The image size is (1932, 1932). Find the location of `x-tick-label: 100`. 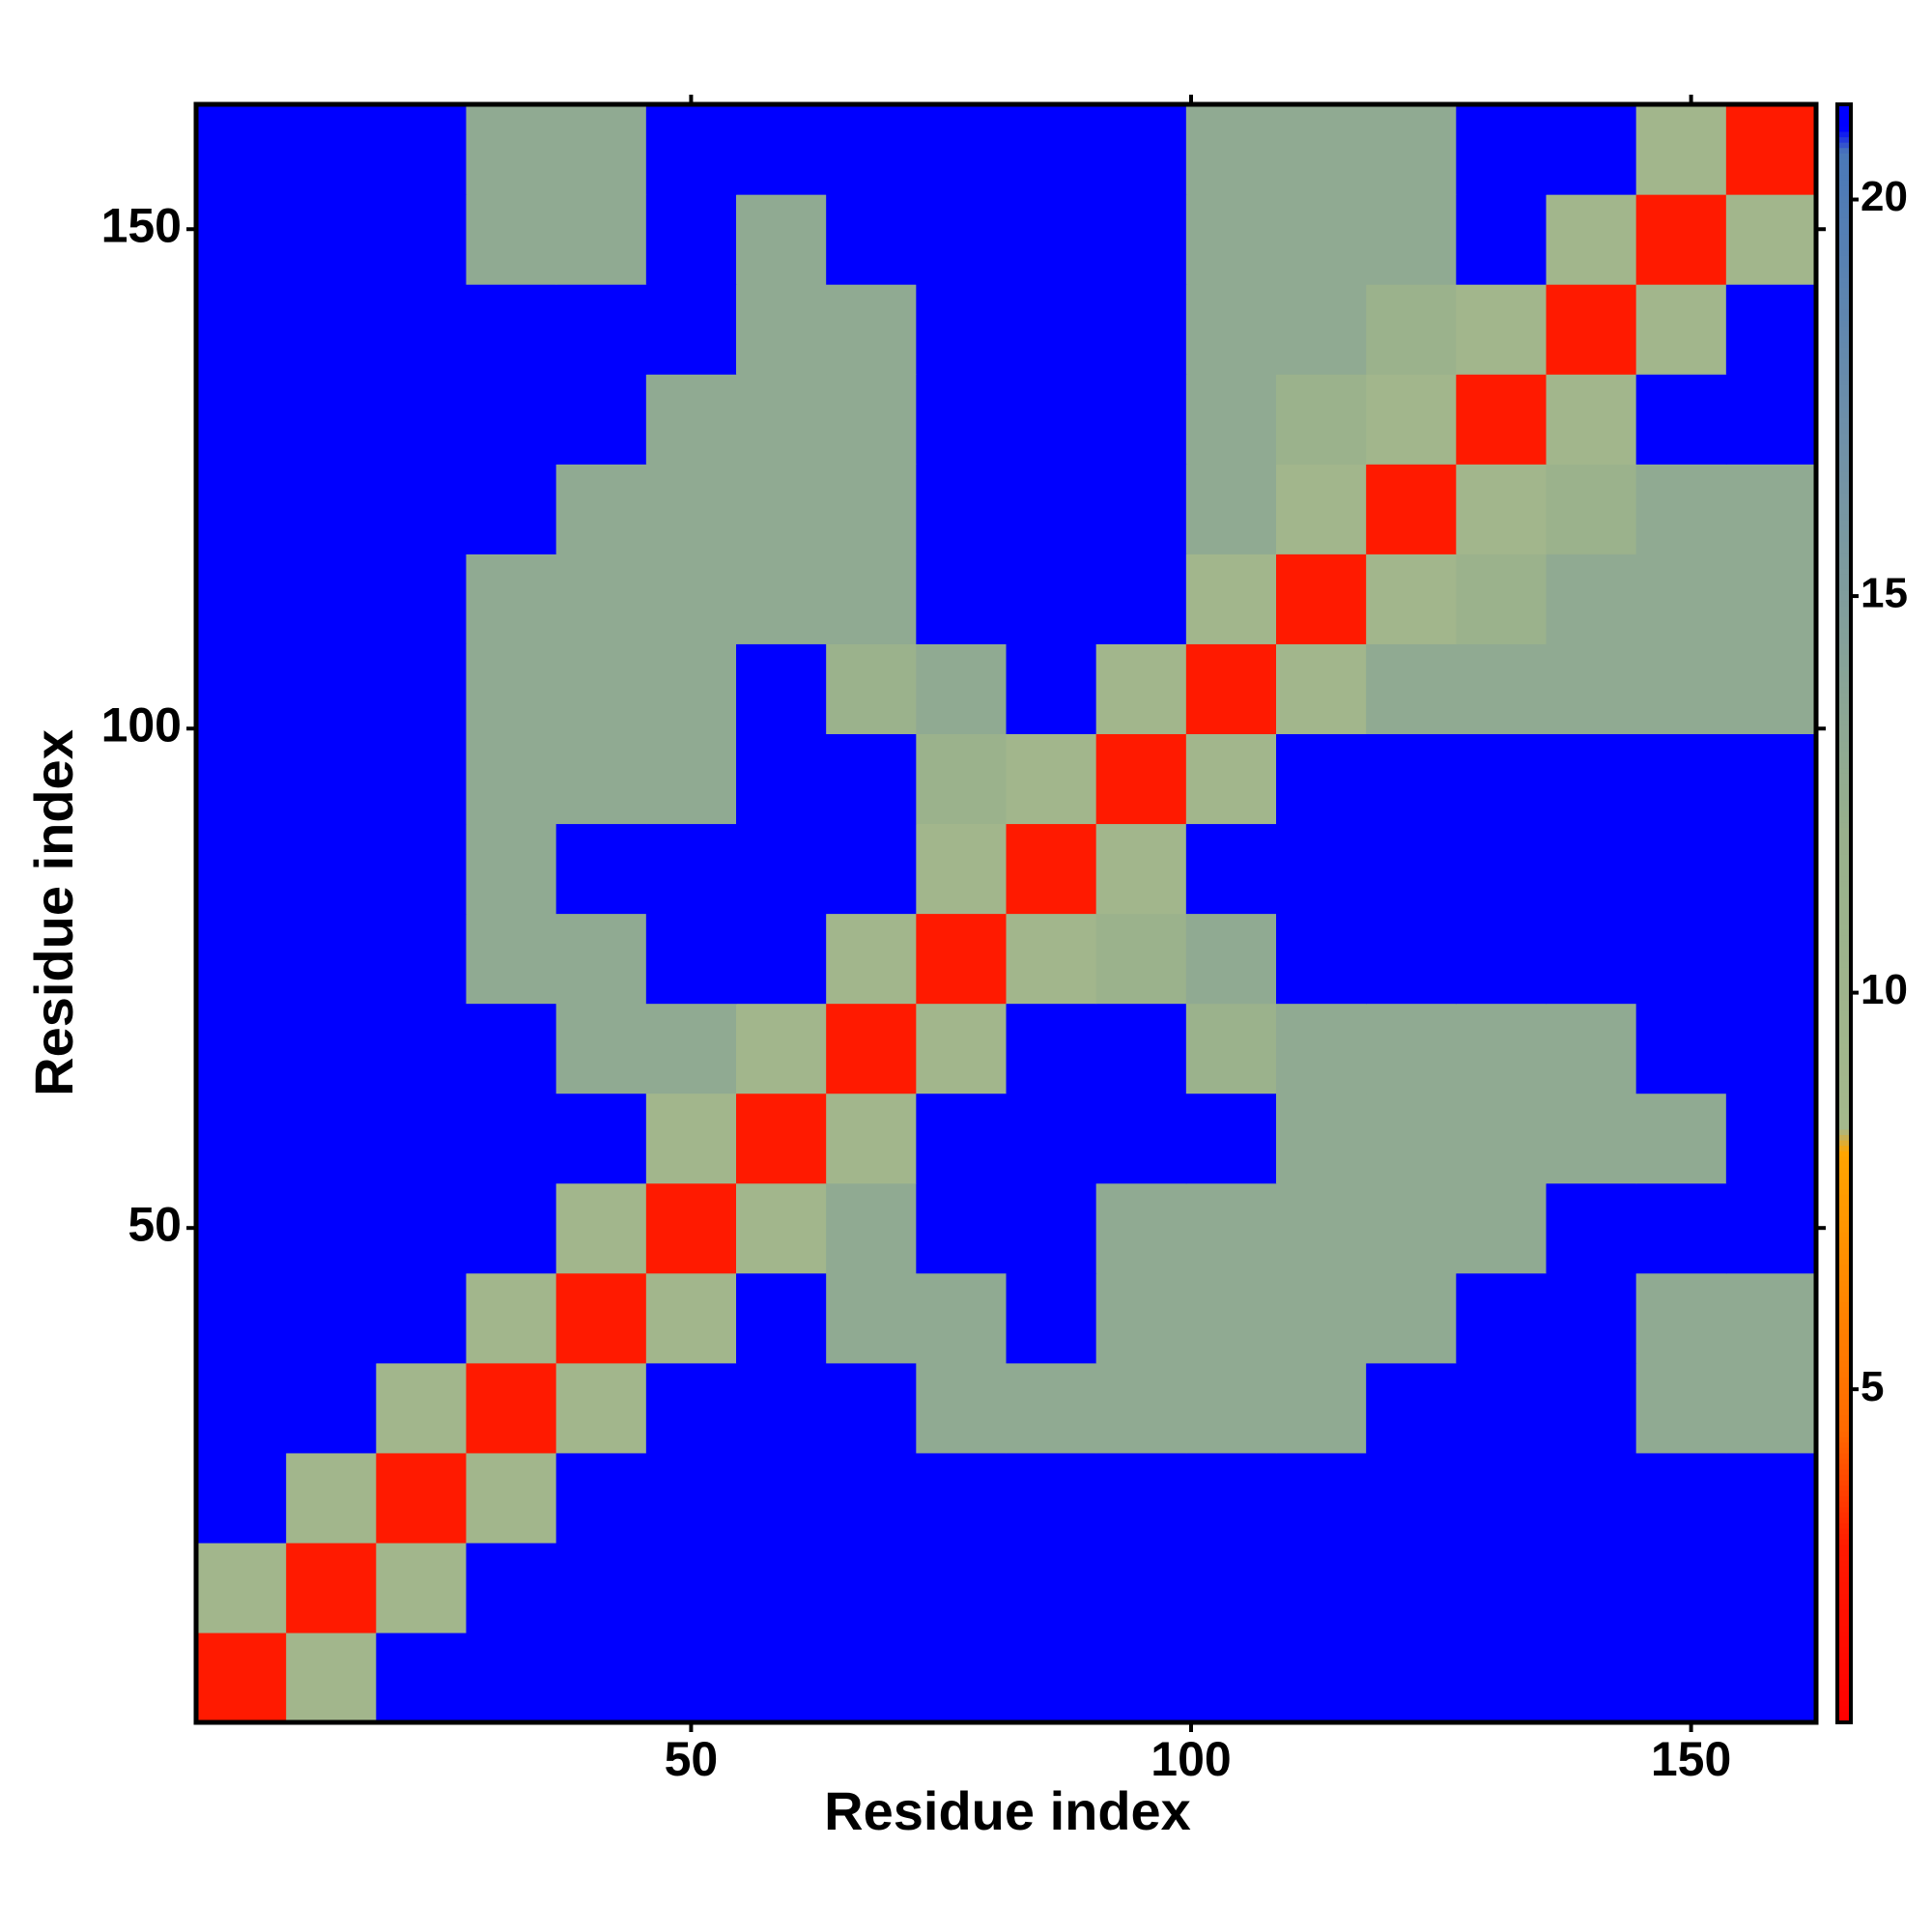

x-tick-label: 100 is located at coordinates (1191, 1759).